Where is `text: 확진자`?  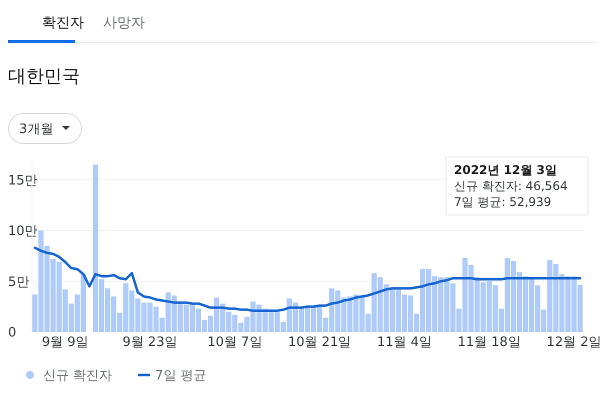
text: 확진자 is located at coordinates (63, 23).